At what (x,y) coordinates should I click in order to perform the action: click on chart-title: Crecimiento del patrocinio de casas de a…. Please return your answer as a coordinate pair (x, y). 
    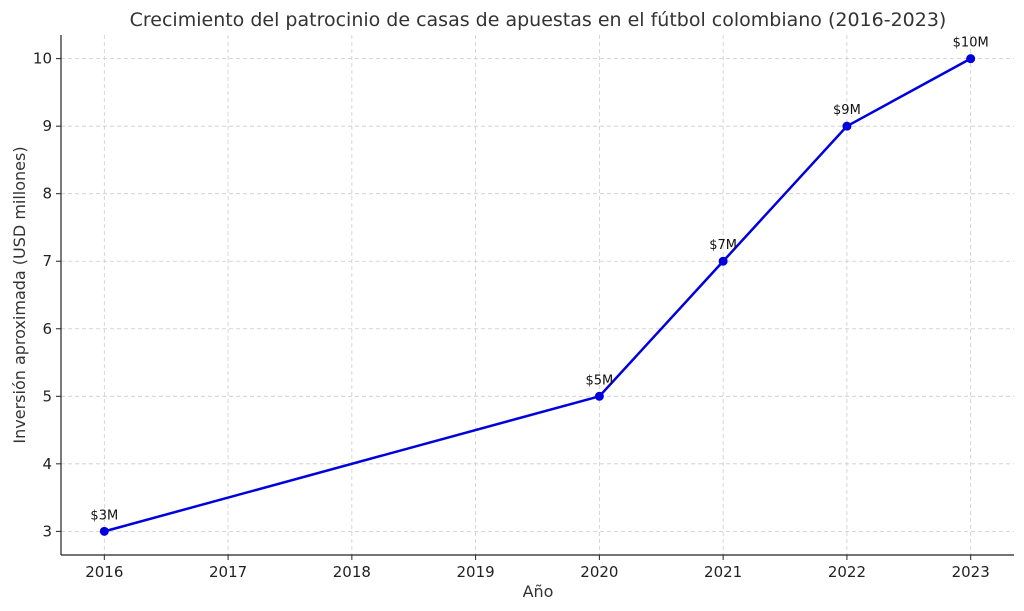
    Looking at the image, I should click on (538, 20).